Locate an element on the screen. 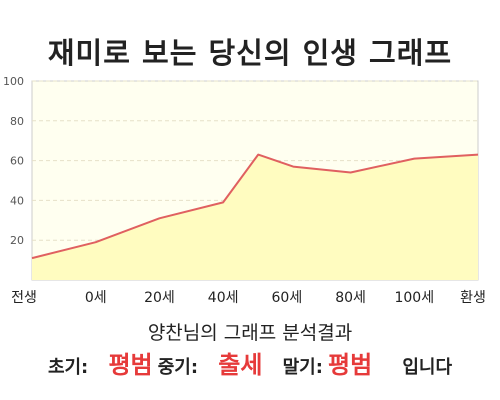 The height and width of the screenshot is (400, 500). x-tick-label: 전생 is located at coordinates (24, 298).